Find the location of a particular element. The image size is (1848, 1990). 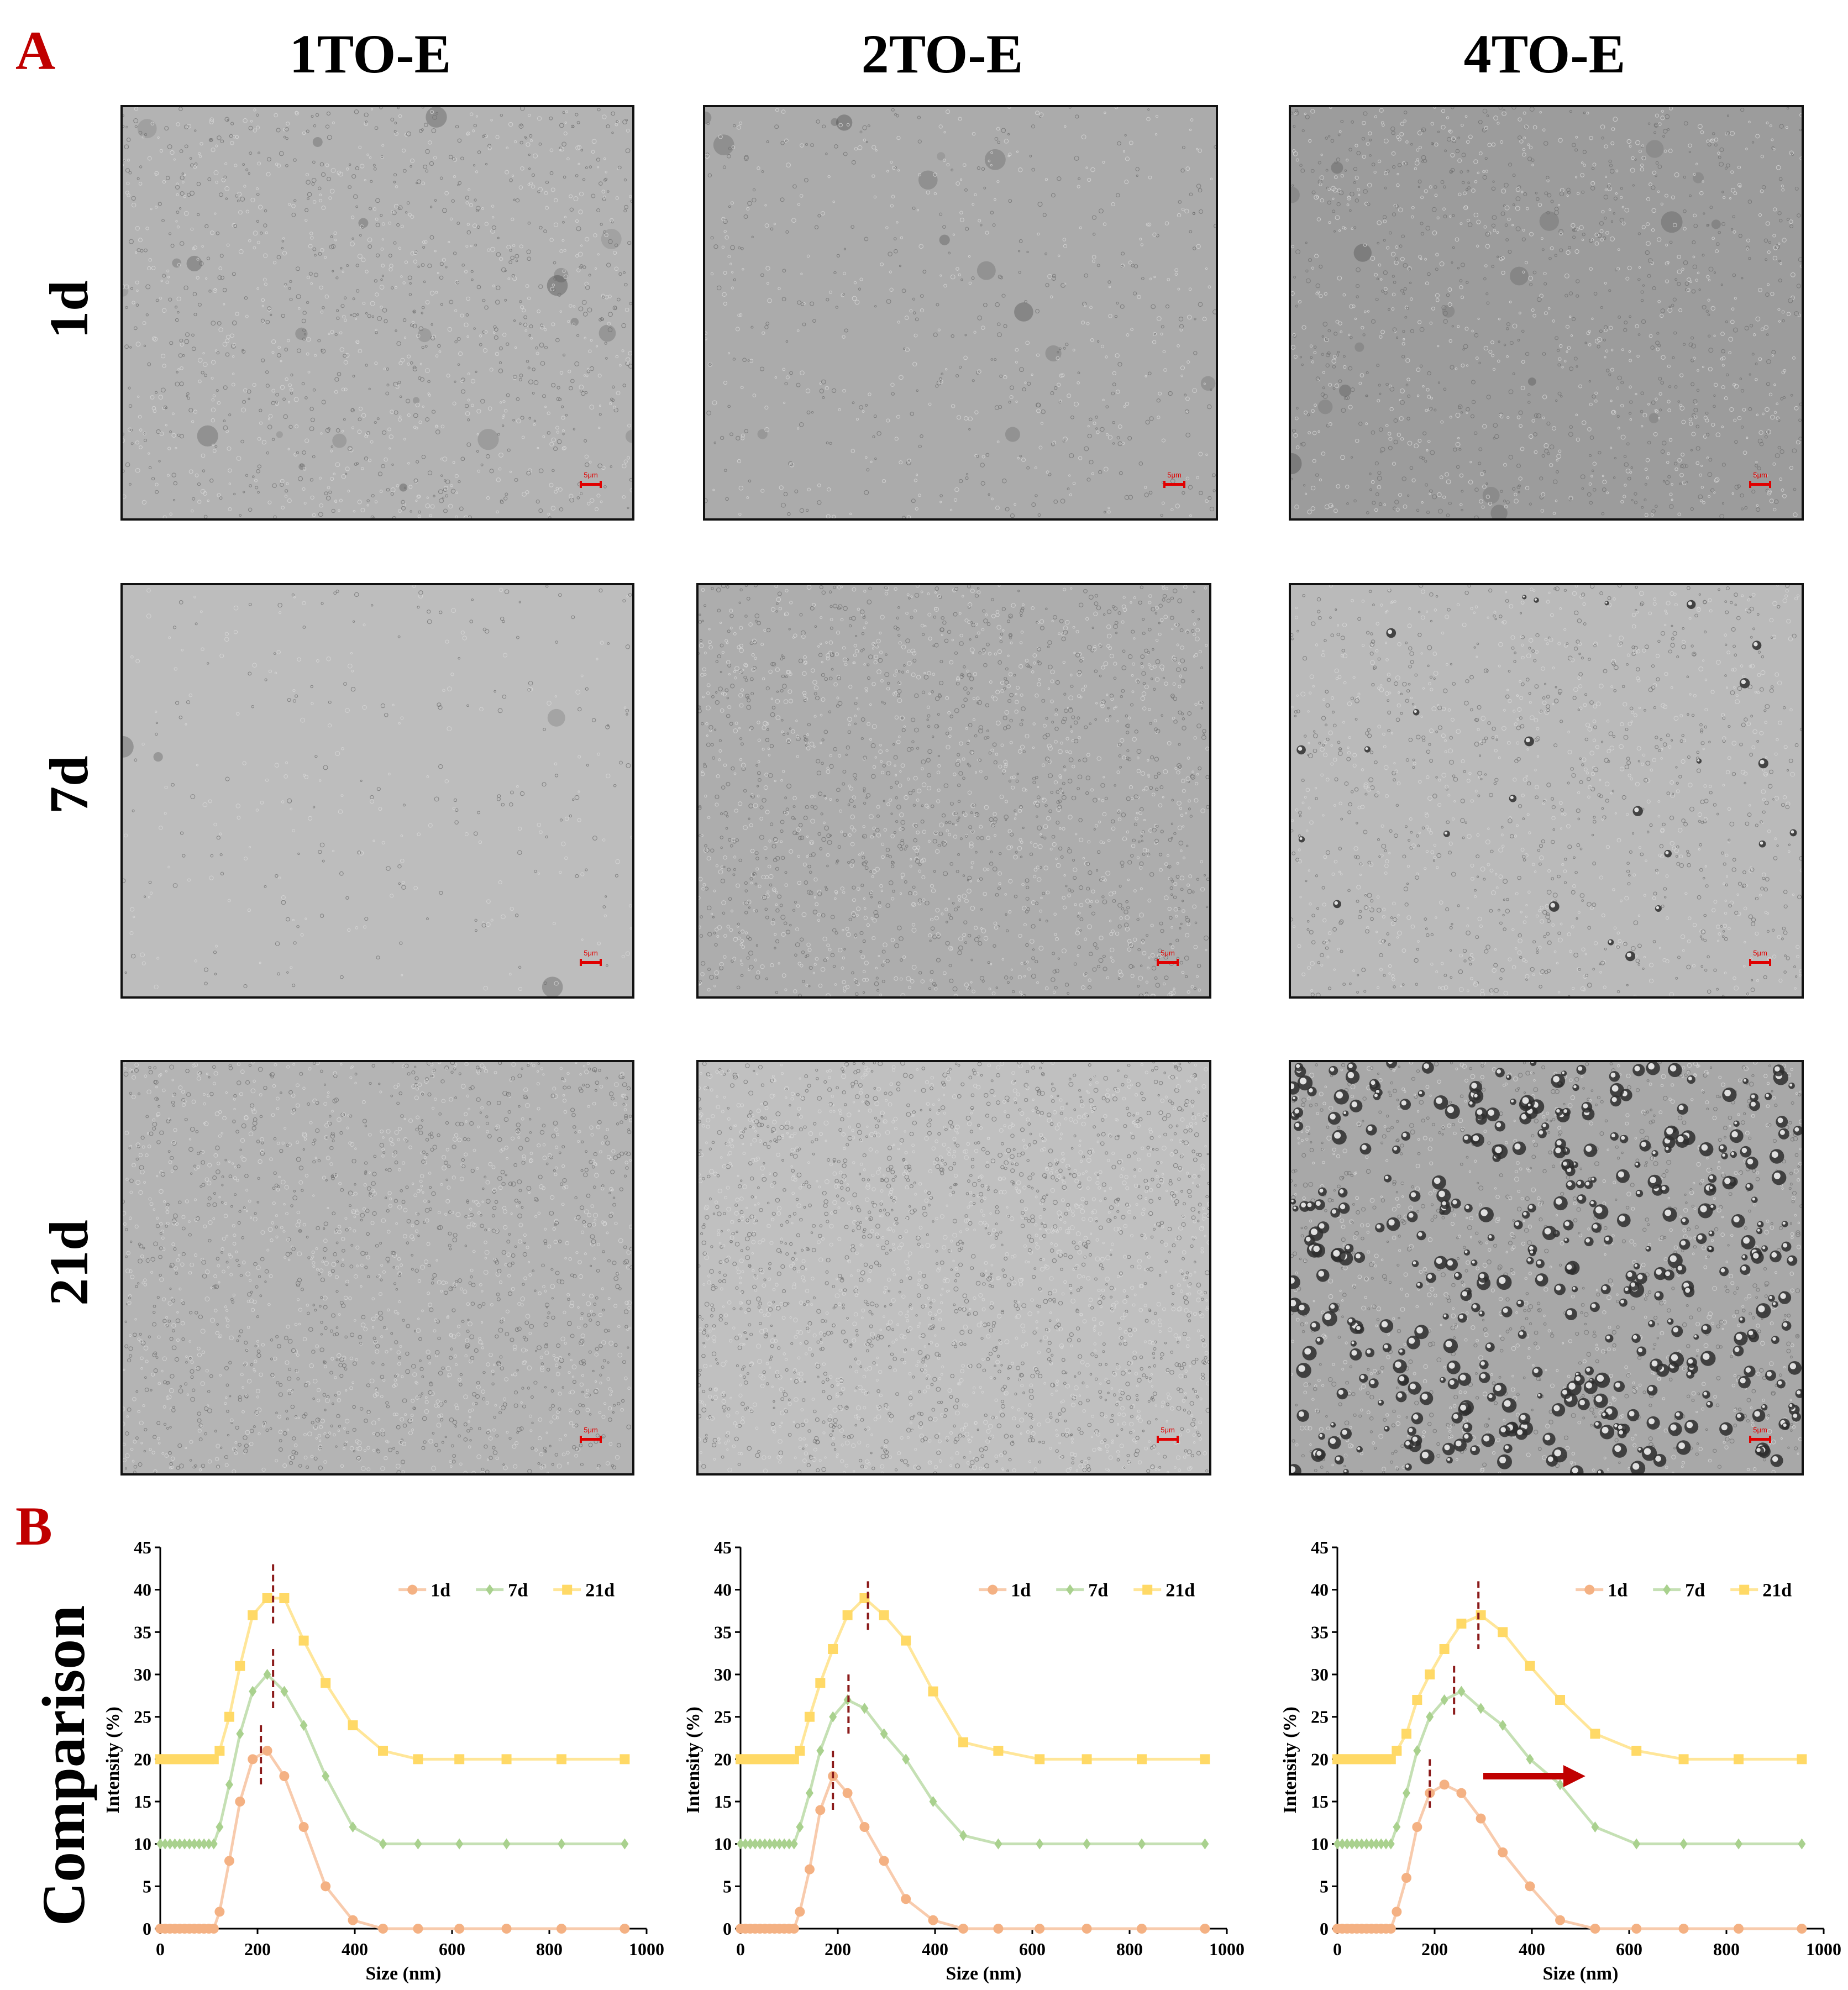

y-tick-label: 0 is located at coordinates (1325, 1929).